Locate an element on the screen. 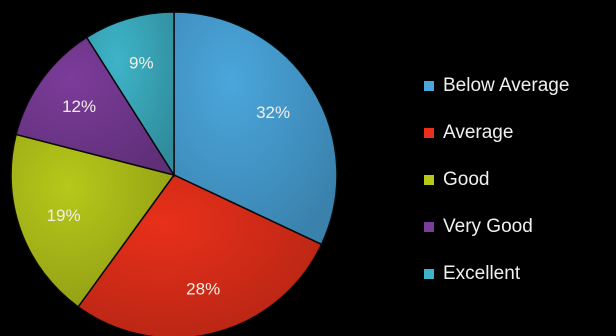  data-label-excellent: 9% is located at coordinates (141, 62).